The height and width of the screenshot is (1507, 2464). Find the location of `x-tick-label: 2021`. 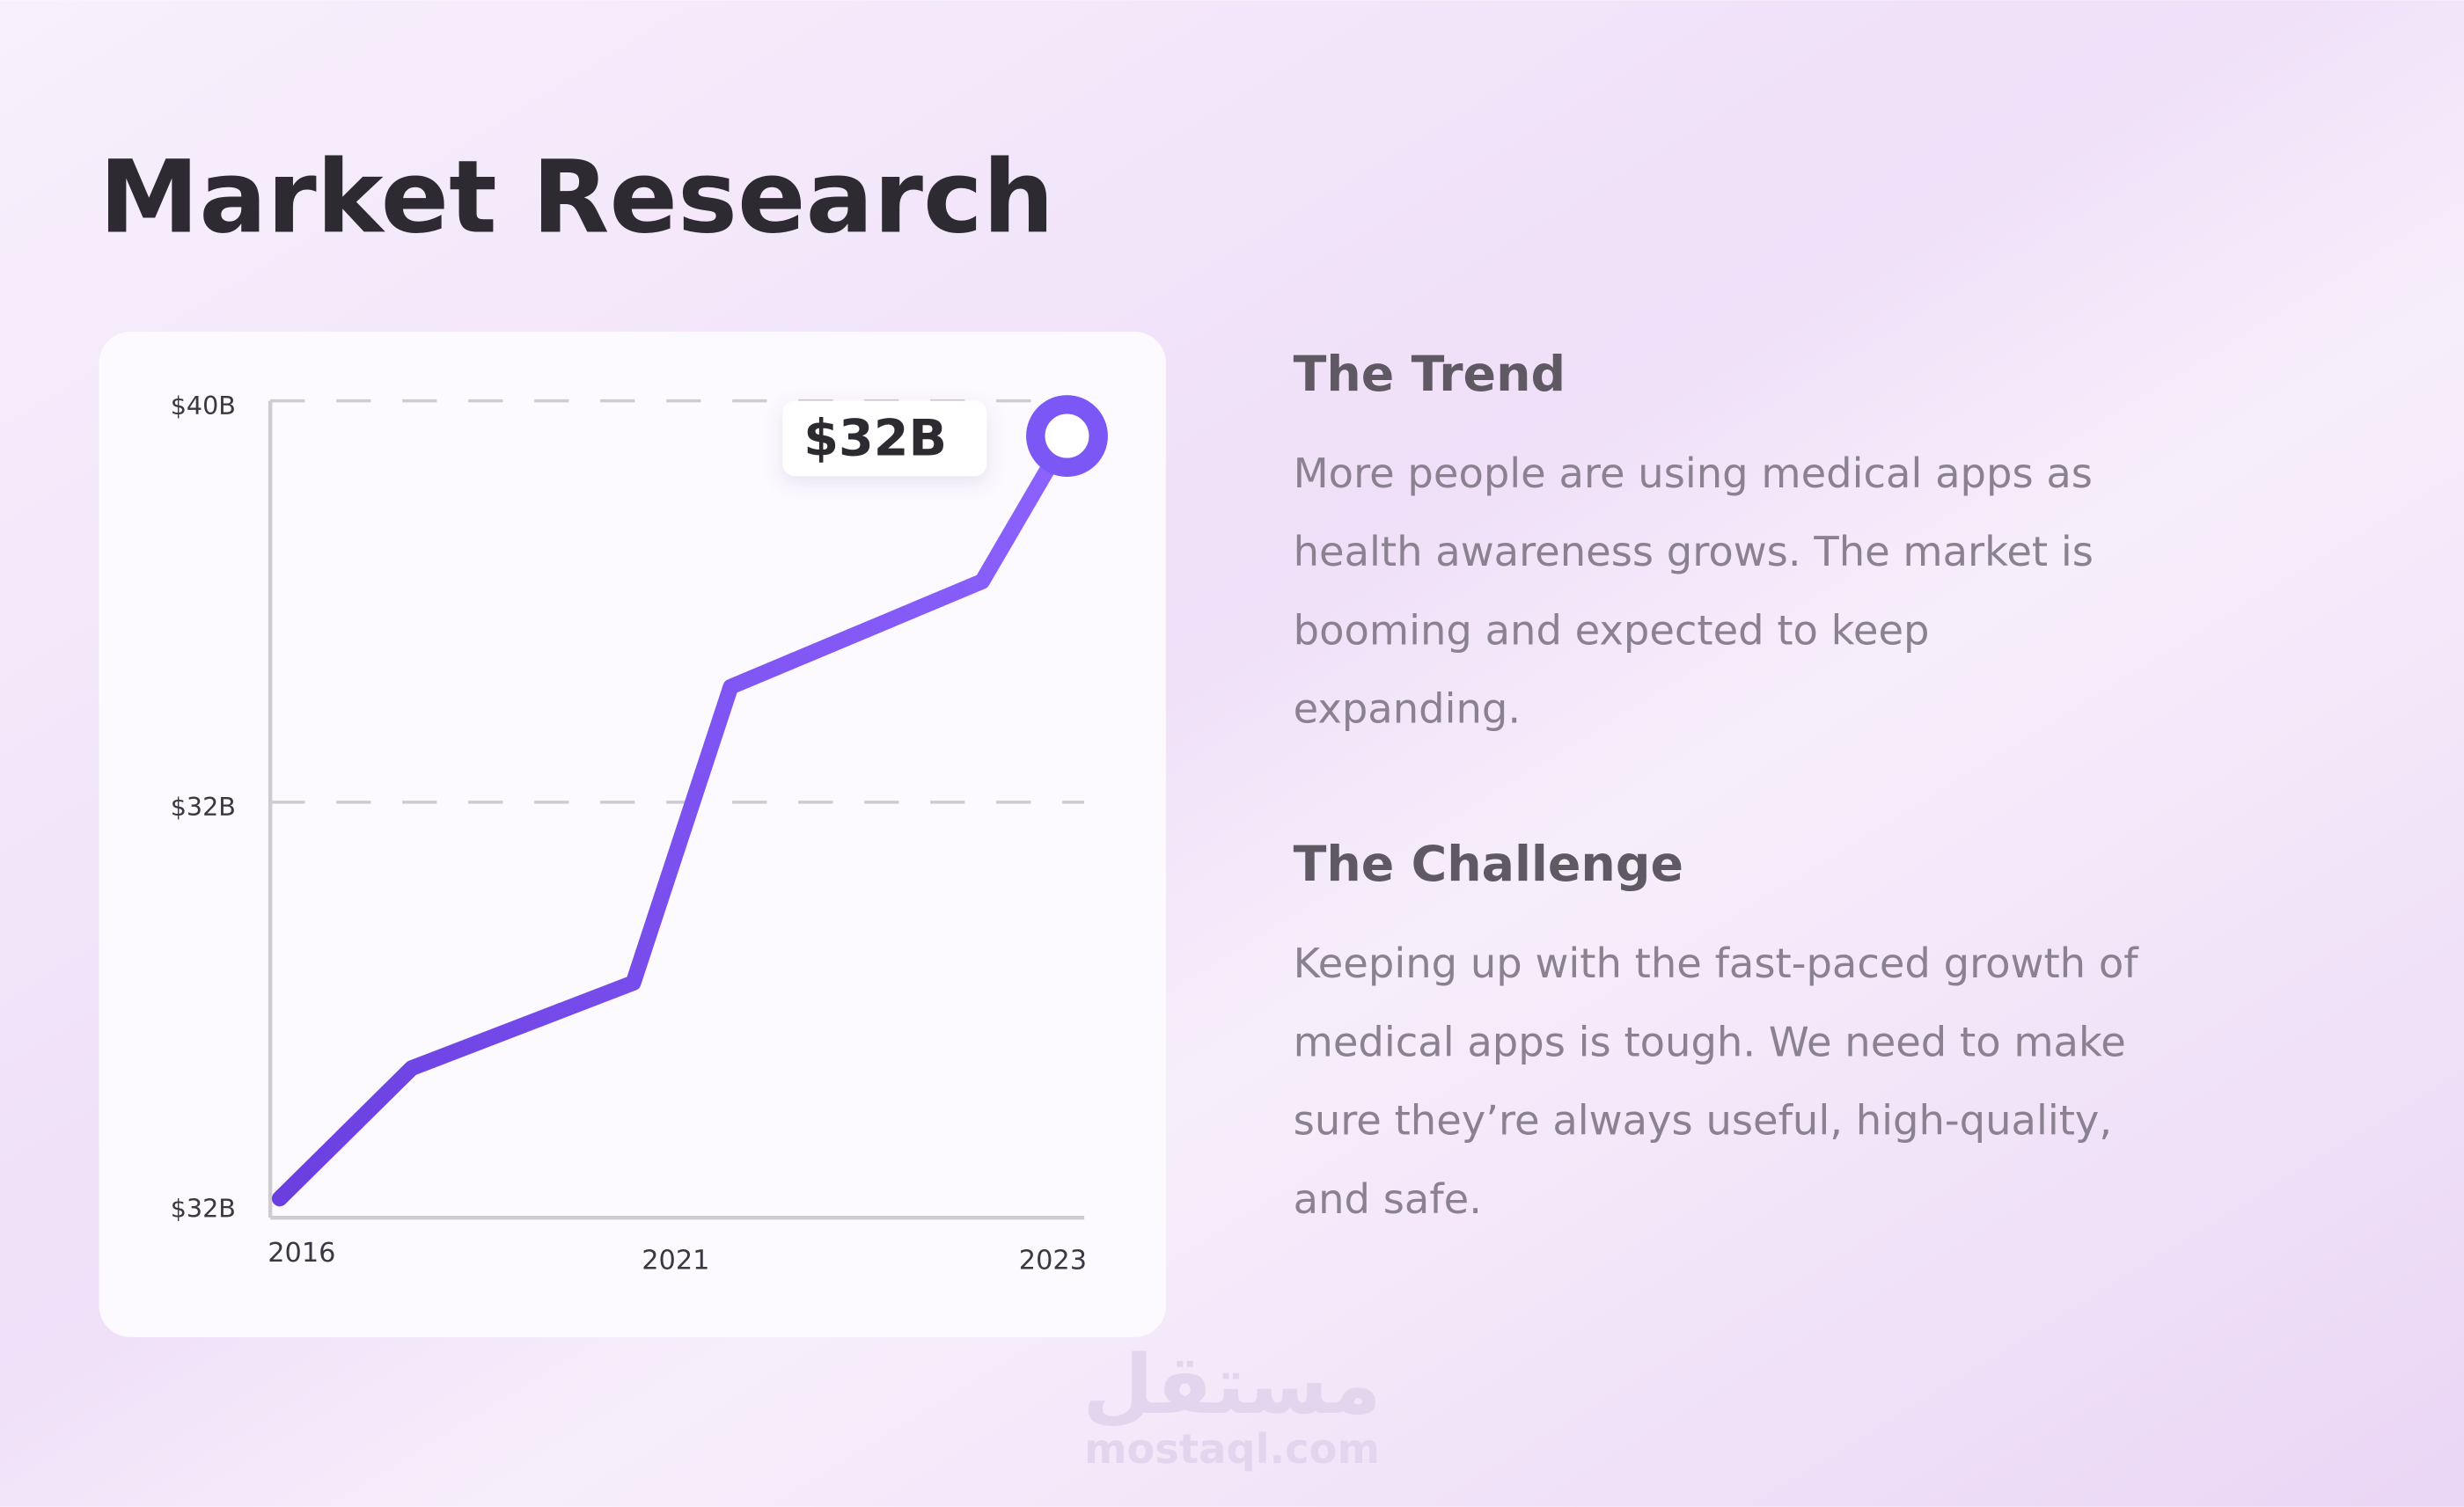

x-tick-label: 2021 is located at coordinates (676, 1261).